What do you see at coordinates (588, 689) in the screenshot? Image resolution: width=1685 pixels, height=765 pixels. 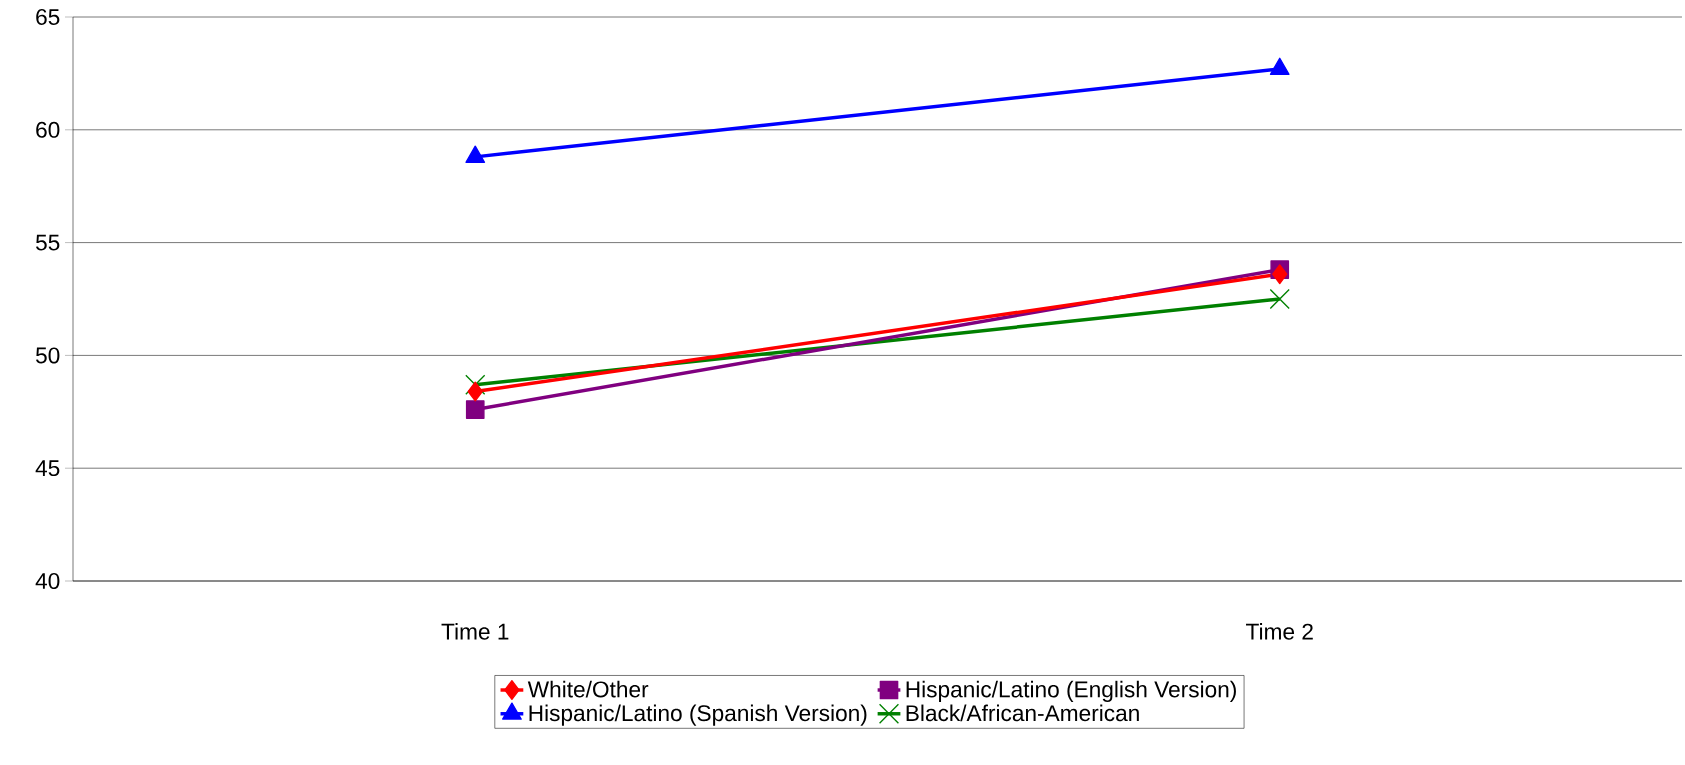 I see `legend-label: White/Other` at bounding box center [588, 689].